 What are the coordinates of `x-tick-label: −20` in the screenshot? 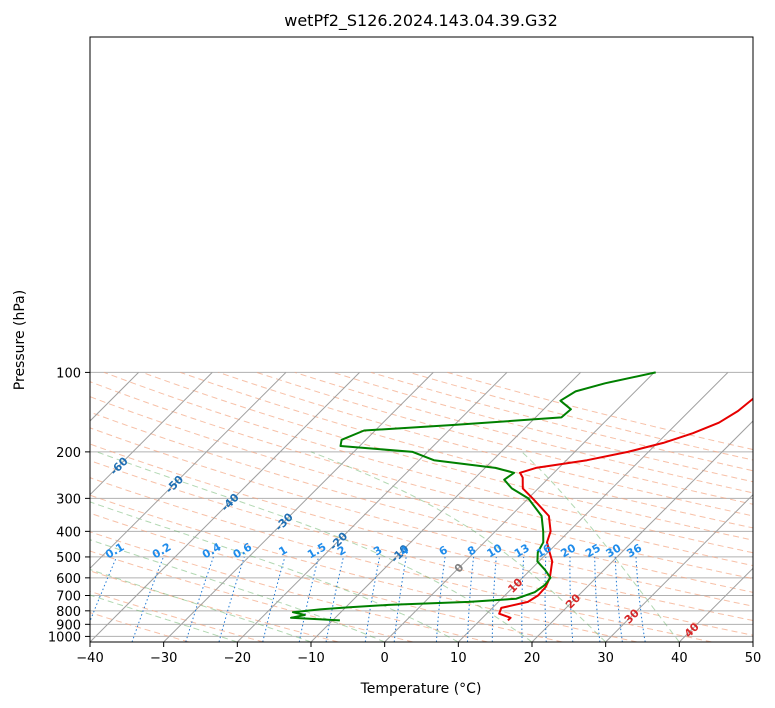 It's located at (237, 658).